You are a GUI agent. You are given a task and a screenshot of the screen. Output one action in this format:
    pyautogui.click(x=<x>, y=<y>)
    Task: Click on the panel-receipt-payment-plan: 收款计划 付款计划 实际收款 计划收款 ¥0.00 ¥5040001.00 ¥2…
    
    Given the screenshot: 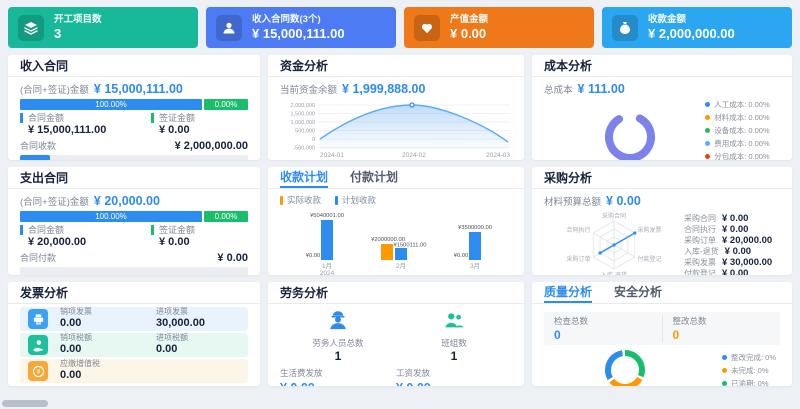 What is the action you would take?
    pyautogui.click(x=396, y=221)
    